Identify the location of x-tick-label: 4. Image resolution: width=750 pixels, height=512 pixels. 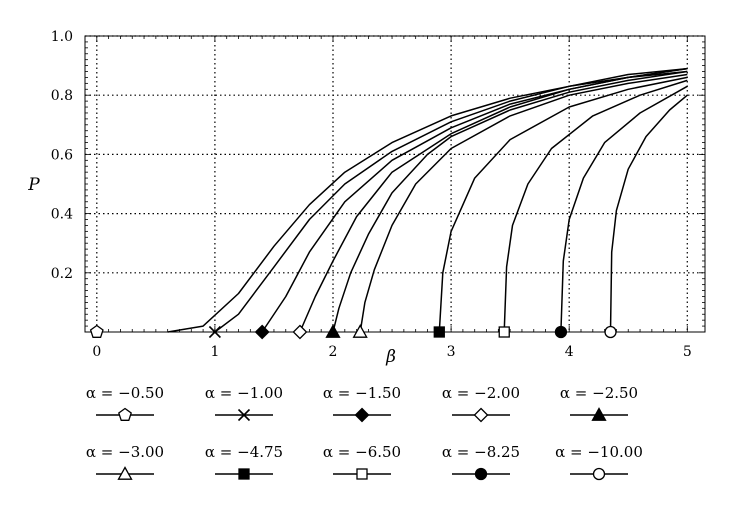
(569, 352).